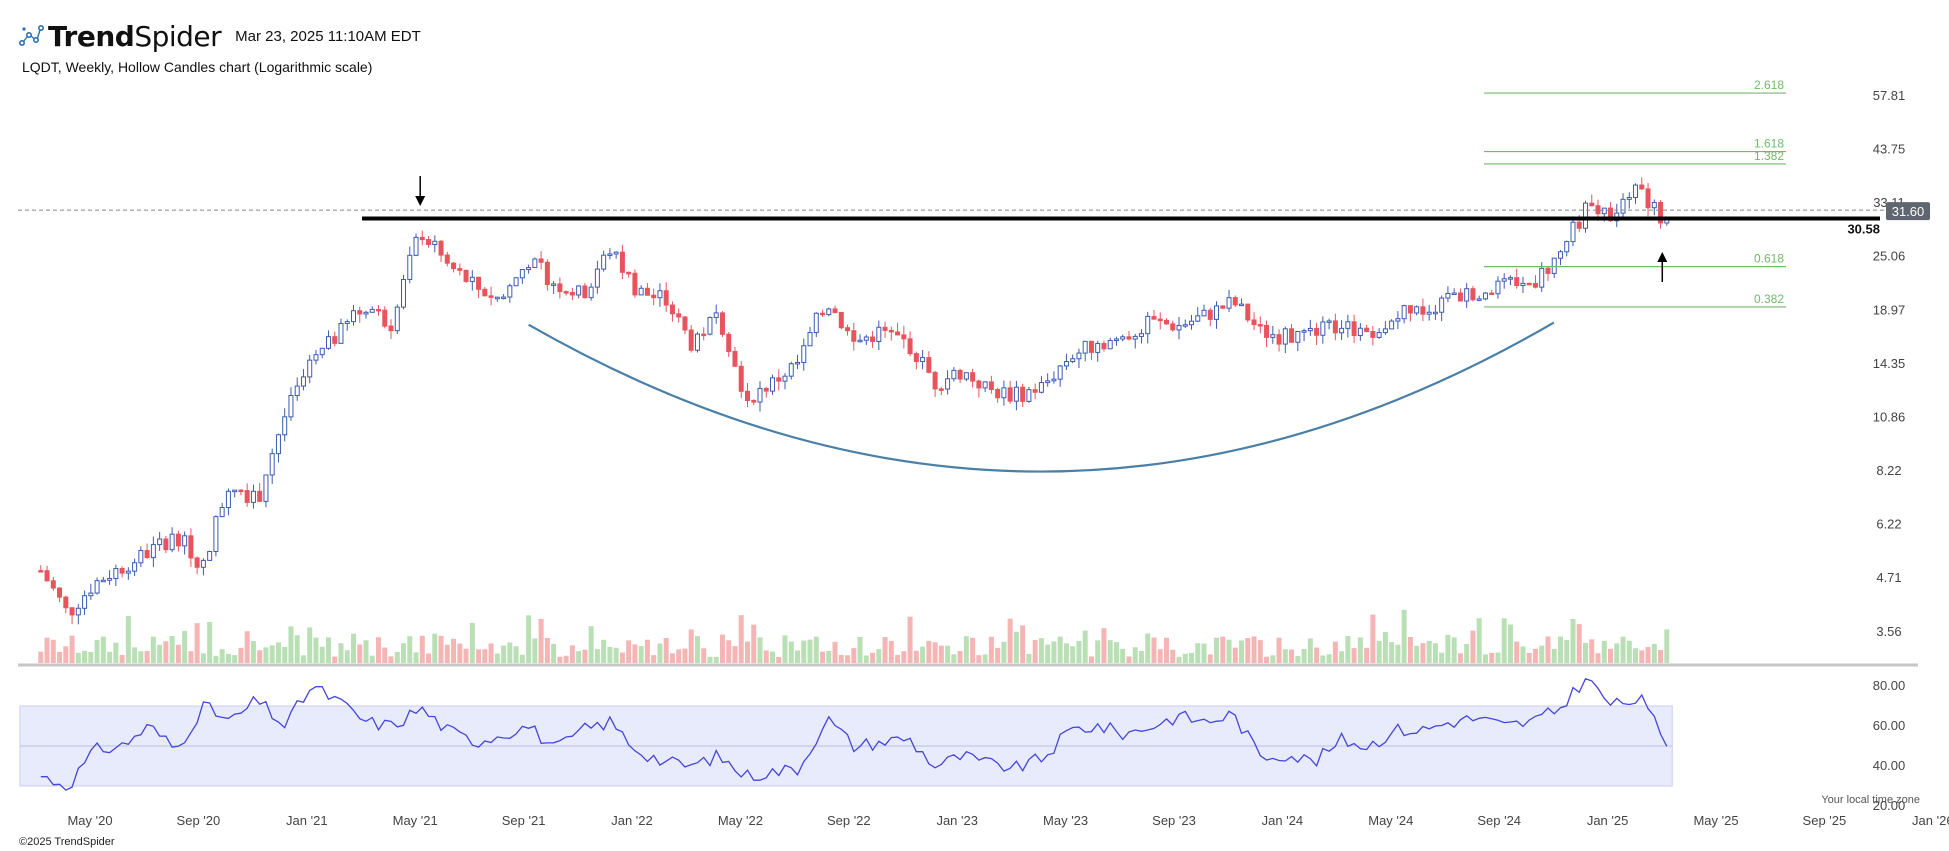 The height and width of the screenshot is (851, 1949). I want to click on copyright: ©2025 TrendSpider, so click(67, 842).